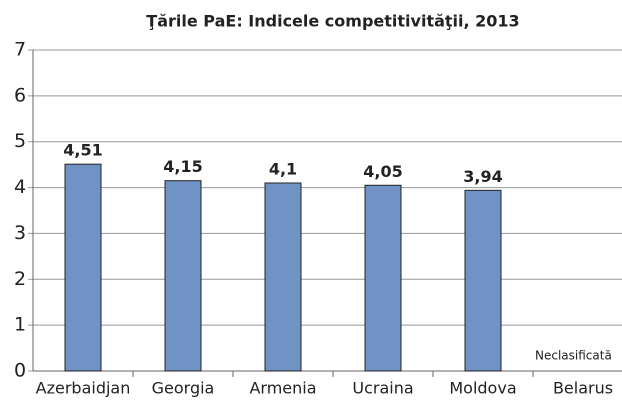 The image size is (622, 401). Describe the element at coordinates (20, 50) in the screenshot. I see `y-tick-label: 7` at that location.